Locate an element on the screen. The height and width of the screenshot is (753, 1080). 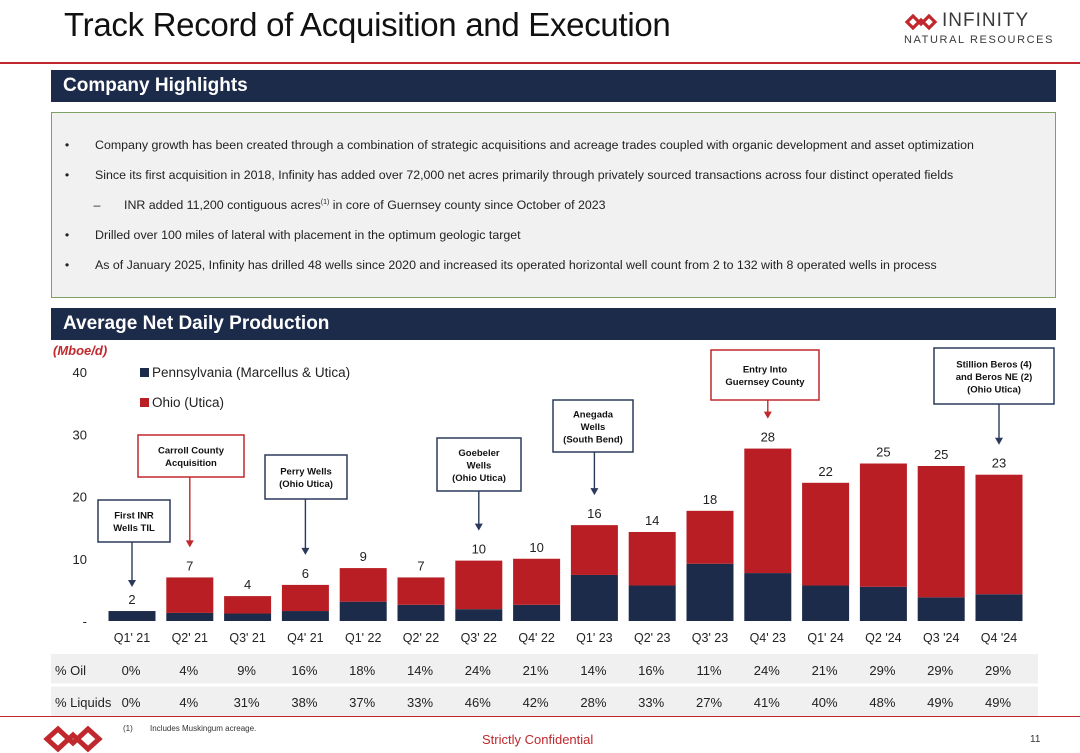
x-tick-label: Q4' 23 is located at coordinates (768, 638).